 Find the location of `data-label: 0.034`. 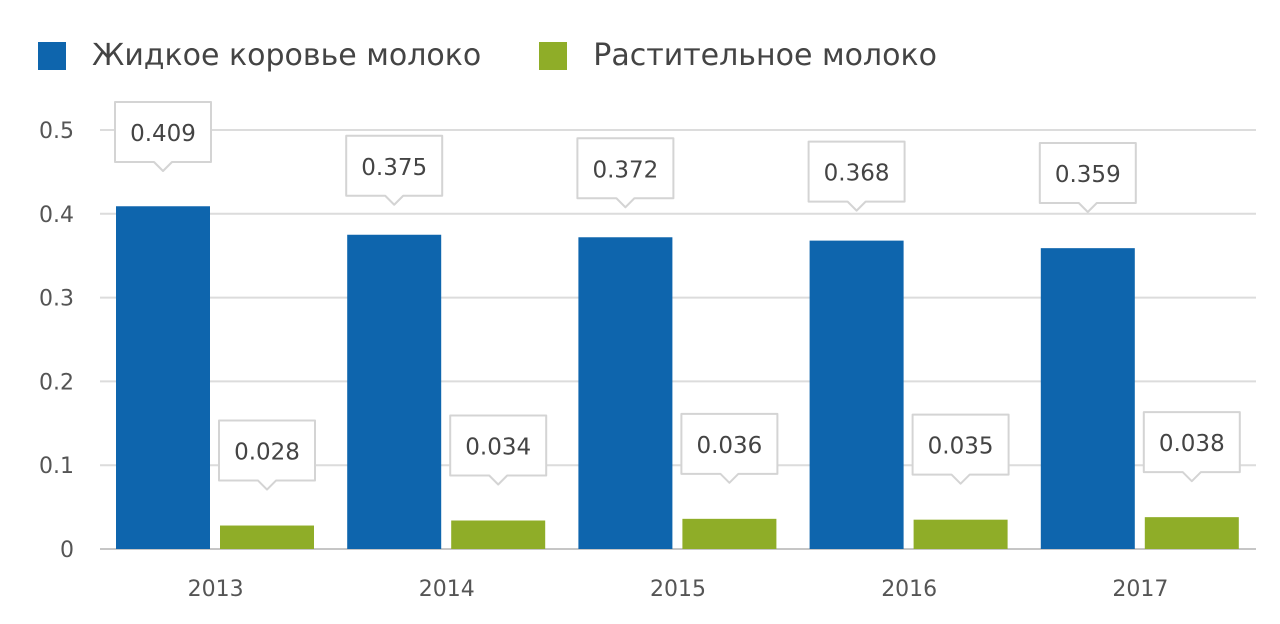

data-label: 0.034 is located at coordinates (498, 448).